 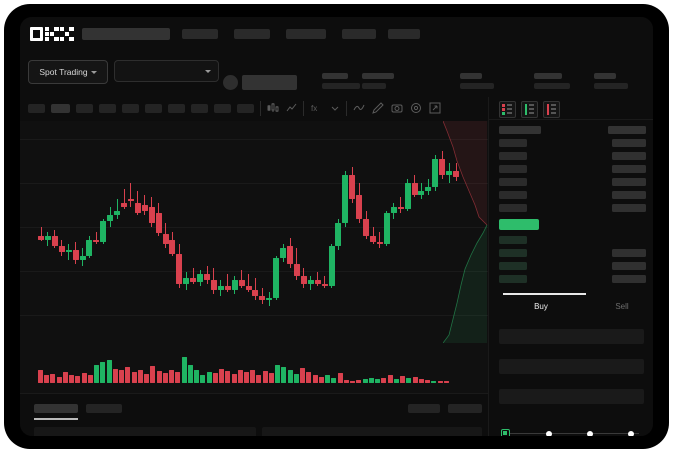 I want to click on line-chart-icon, so click(x=292, y=108).